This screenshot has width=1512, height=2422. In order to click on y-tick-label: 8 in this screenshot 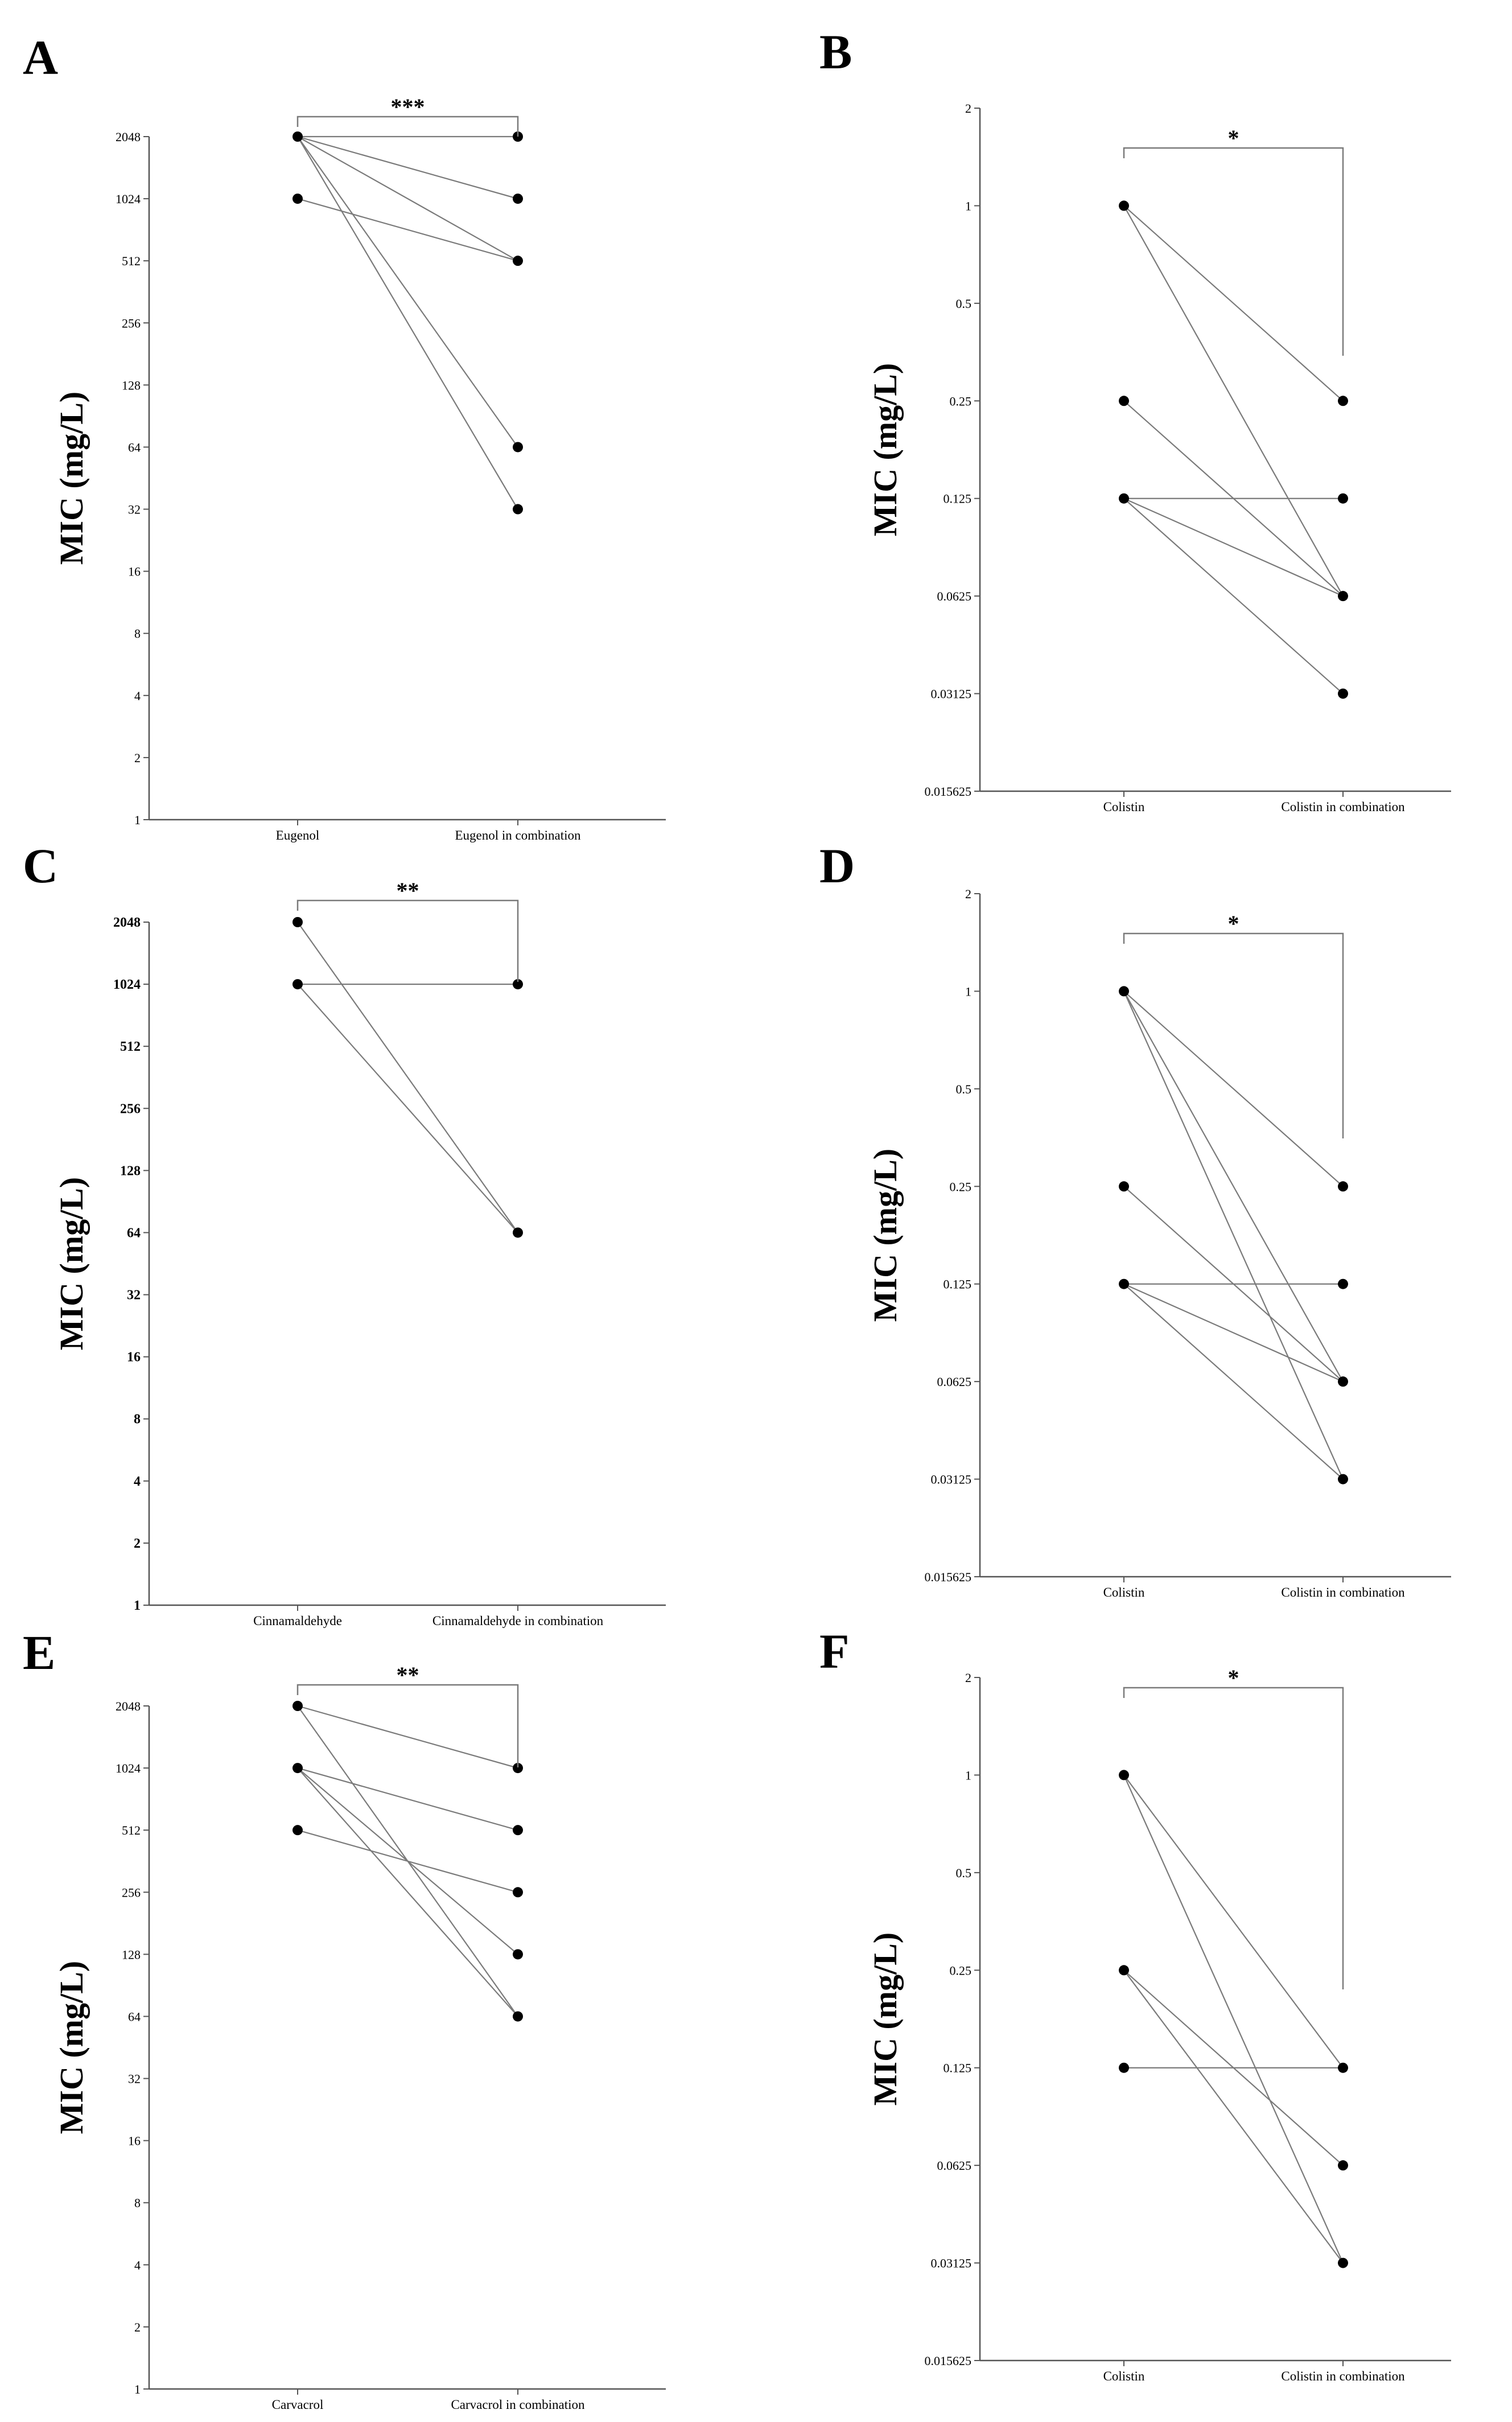, I will do `click(137, 634)`.